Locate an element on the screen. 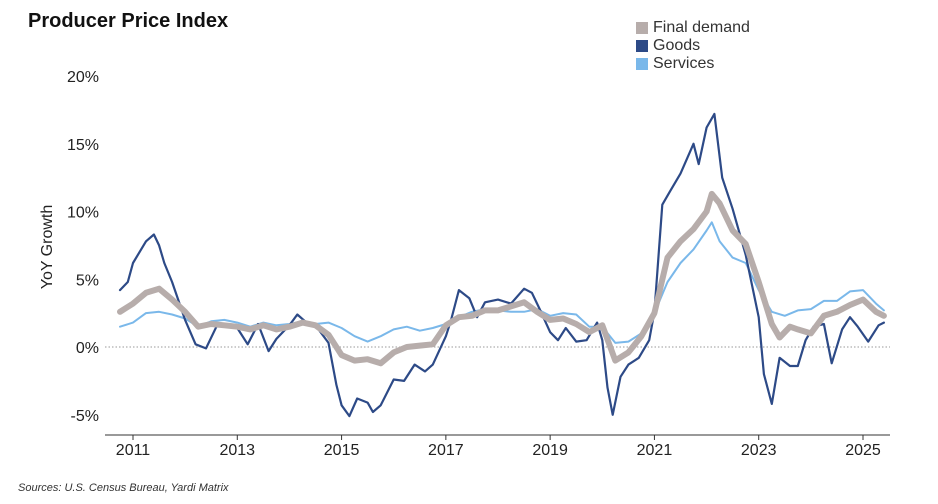 This screenshot has height=504, width=938. x-tick-label: 2021 is located at coordinates (655, 450).